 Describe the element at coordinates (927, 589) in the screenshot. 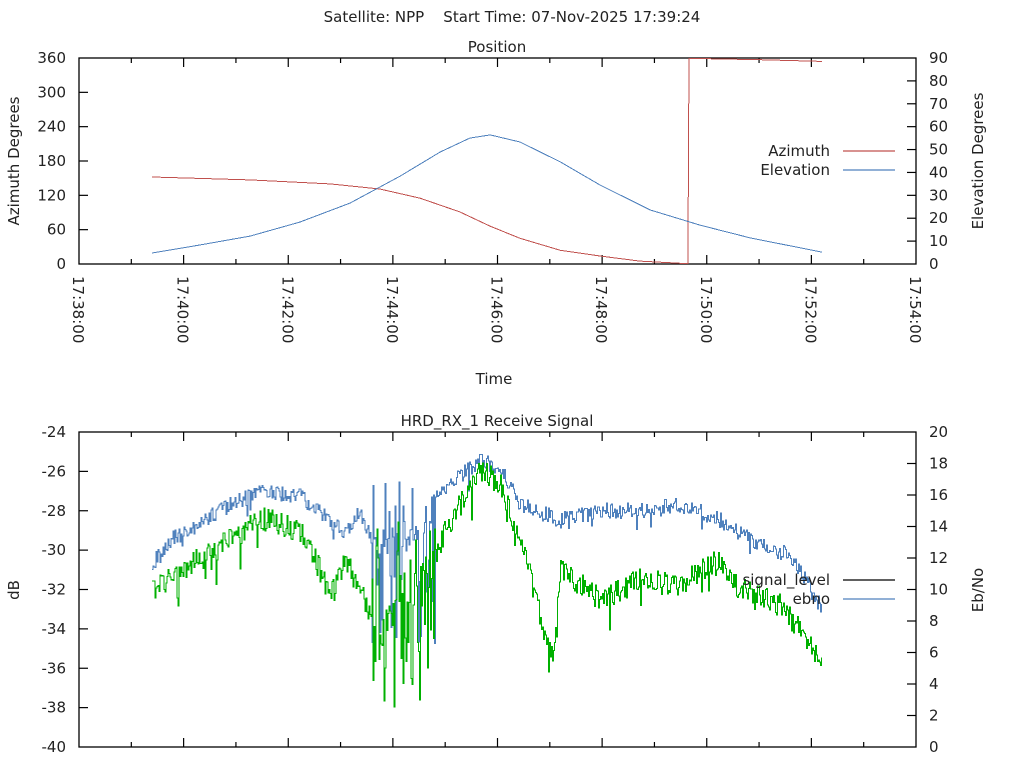

I see `receive-signal-y2-ticks: 0 2 4 6 8 10 12 14 16 18 20` at that location.